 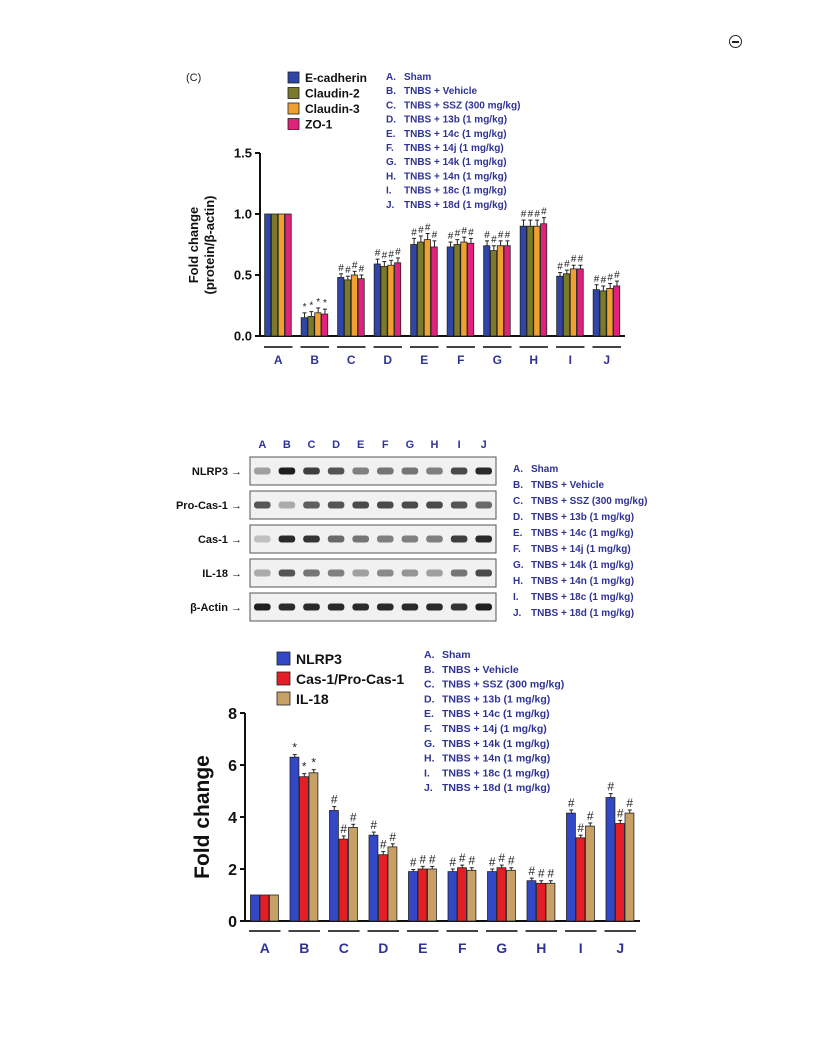 I want to click on c3-category-label: F, so click(x=462, y=948).